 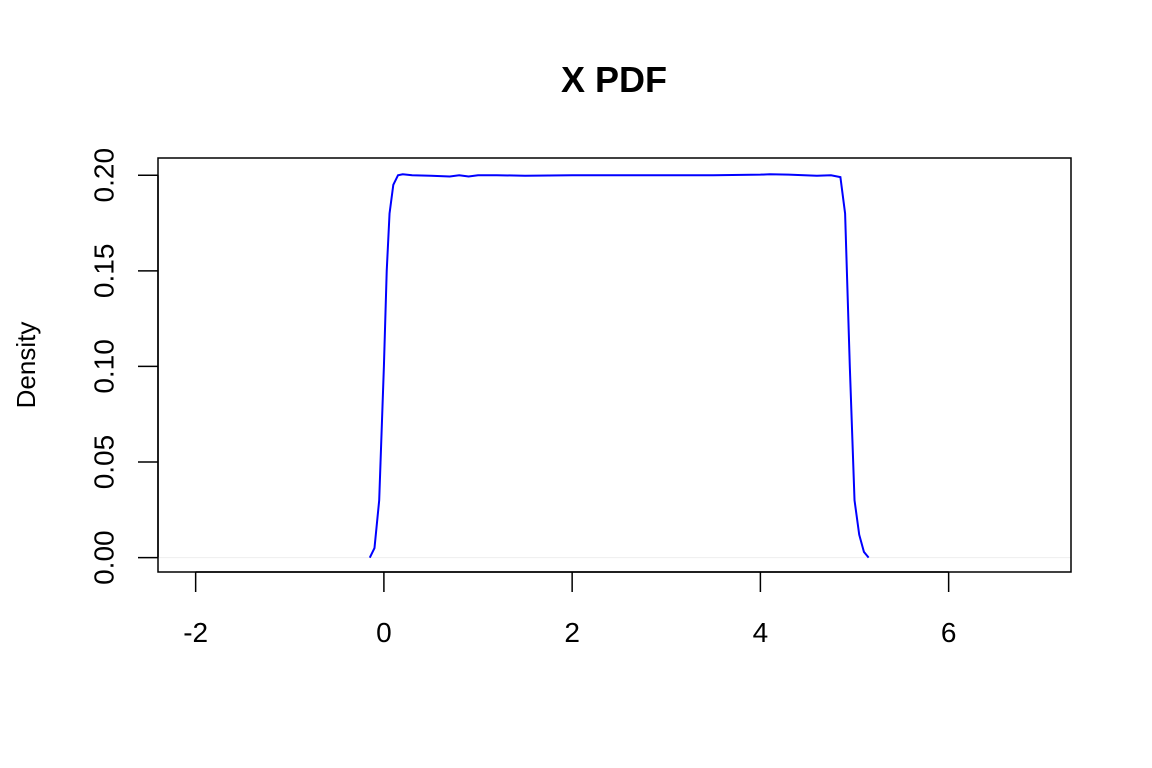 I want to click on x-tick-label: 6, so click(x=949, y=632).